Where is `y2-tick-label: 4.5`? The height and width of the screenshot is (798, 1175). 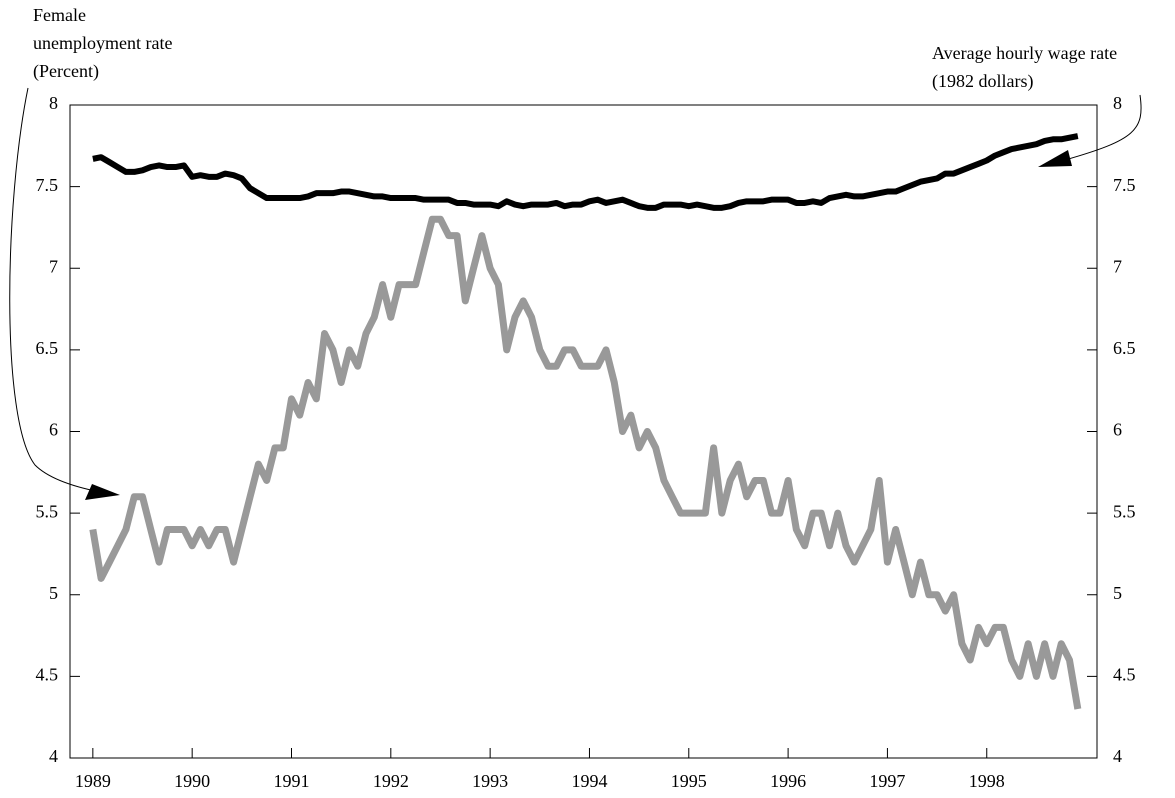 y2-tick-label: 4.5 is located at coordinates (1124, 675).